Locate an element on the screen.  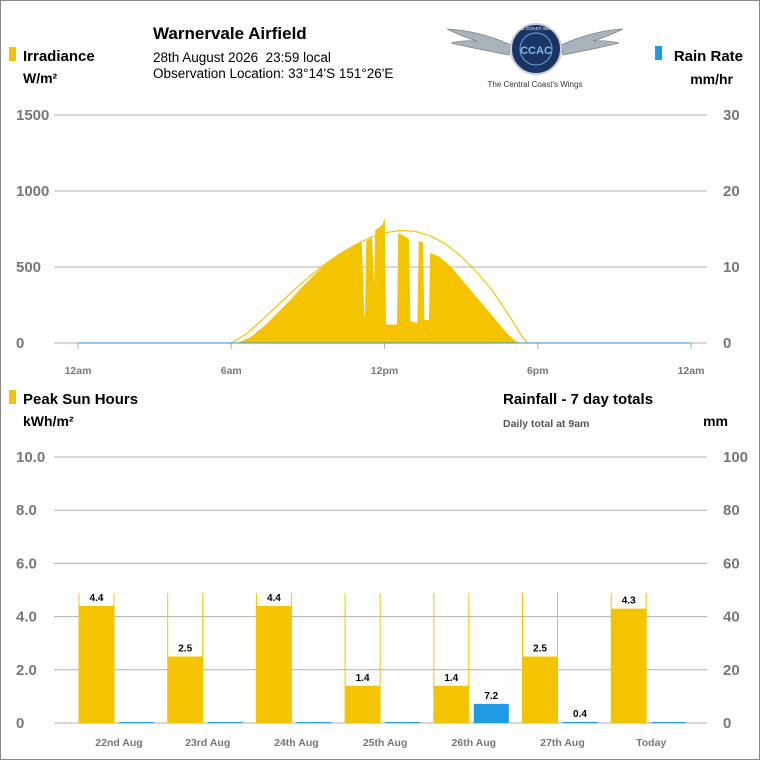
rainfall-y-tick-label: 20 is located at coordinates (731, 670).